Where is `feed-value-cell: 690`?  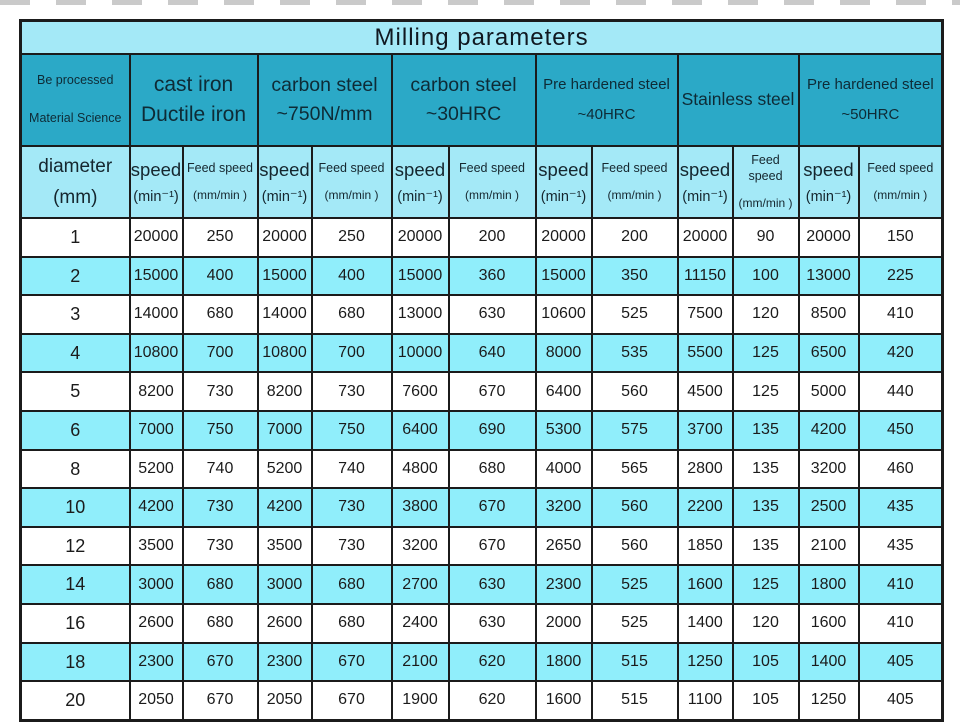
feed-value-cell: 690 is located at coordinates (492, 430).